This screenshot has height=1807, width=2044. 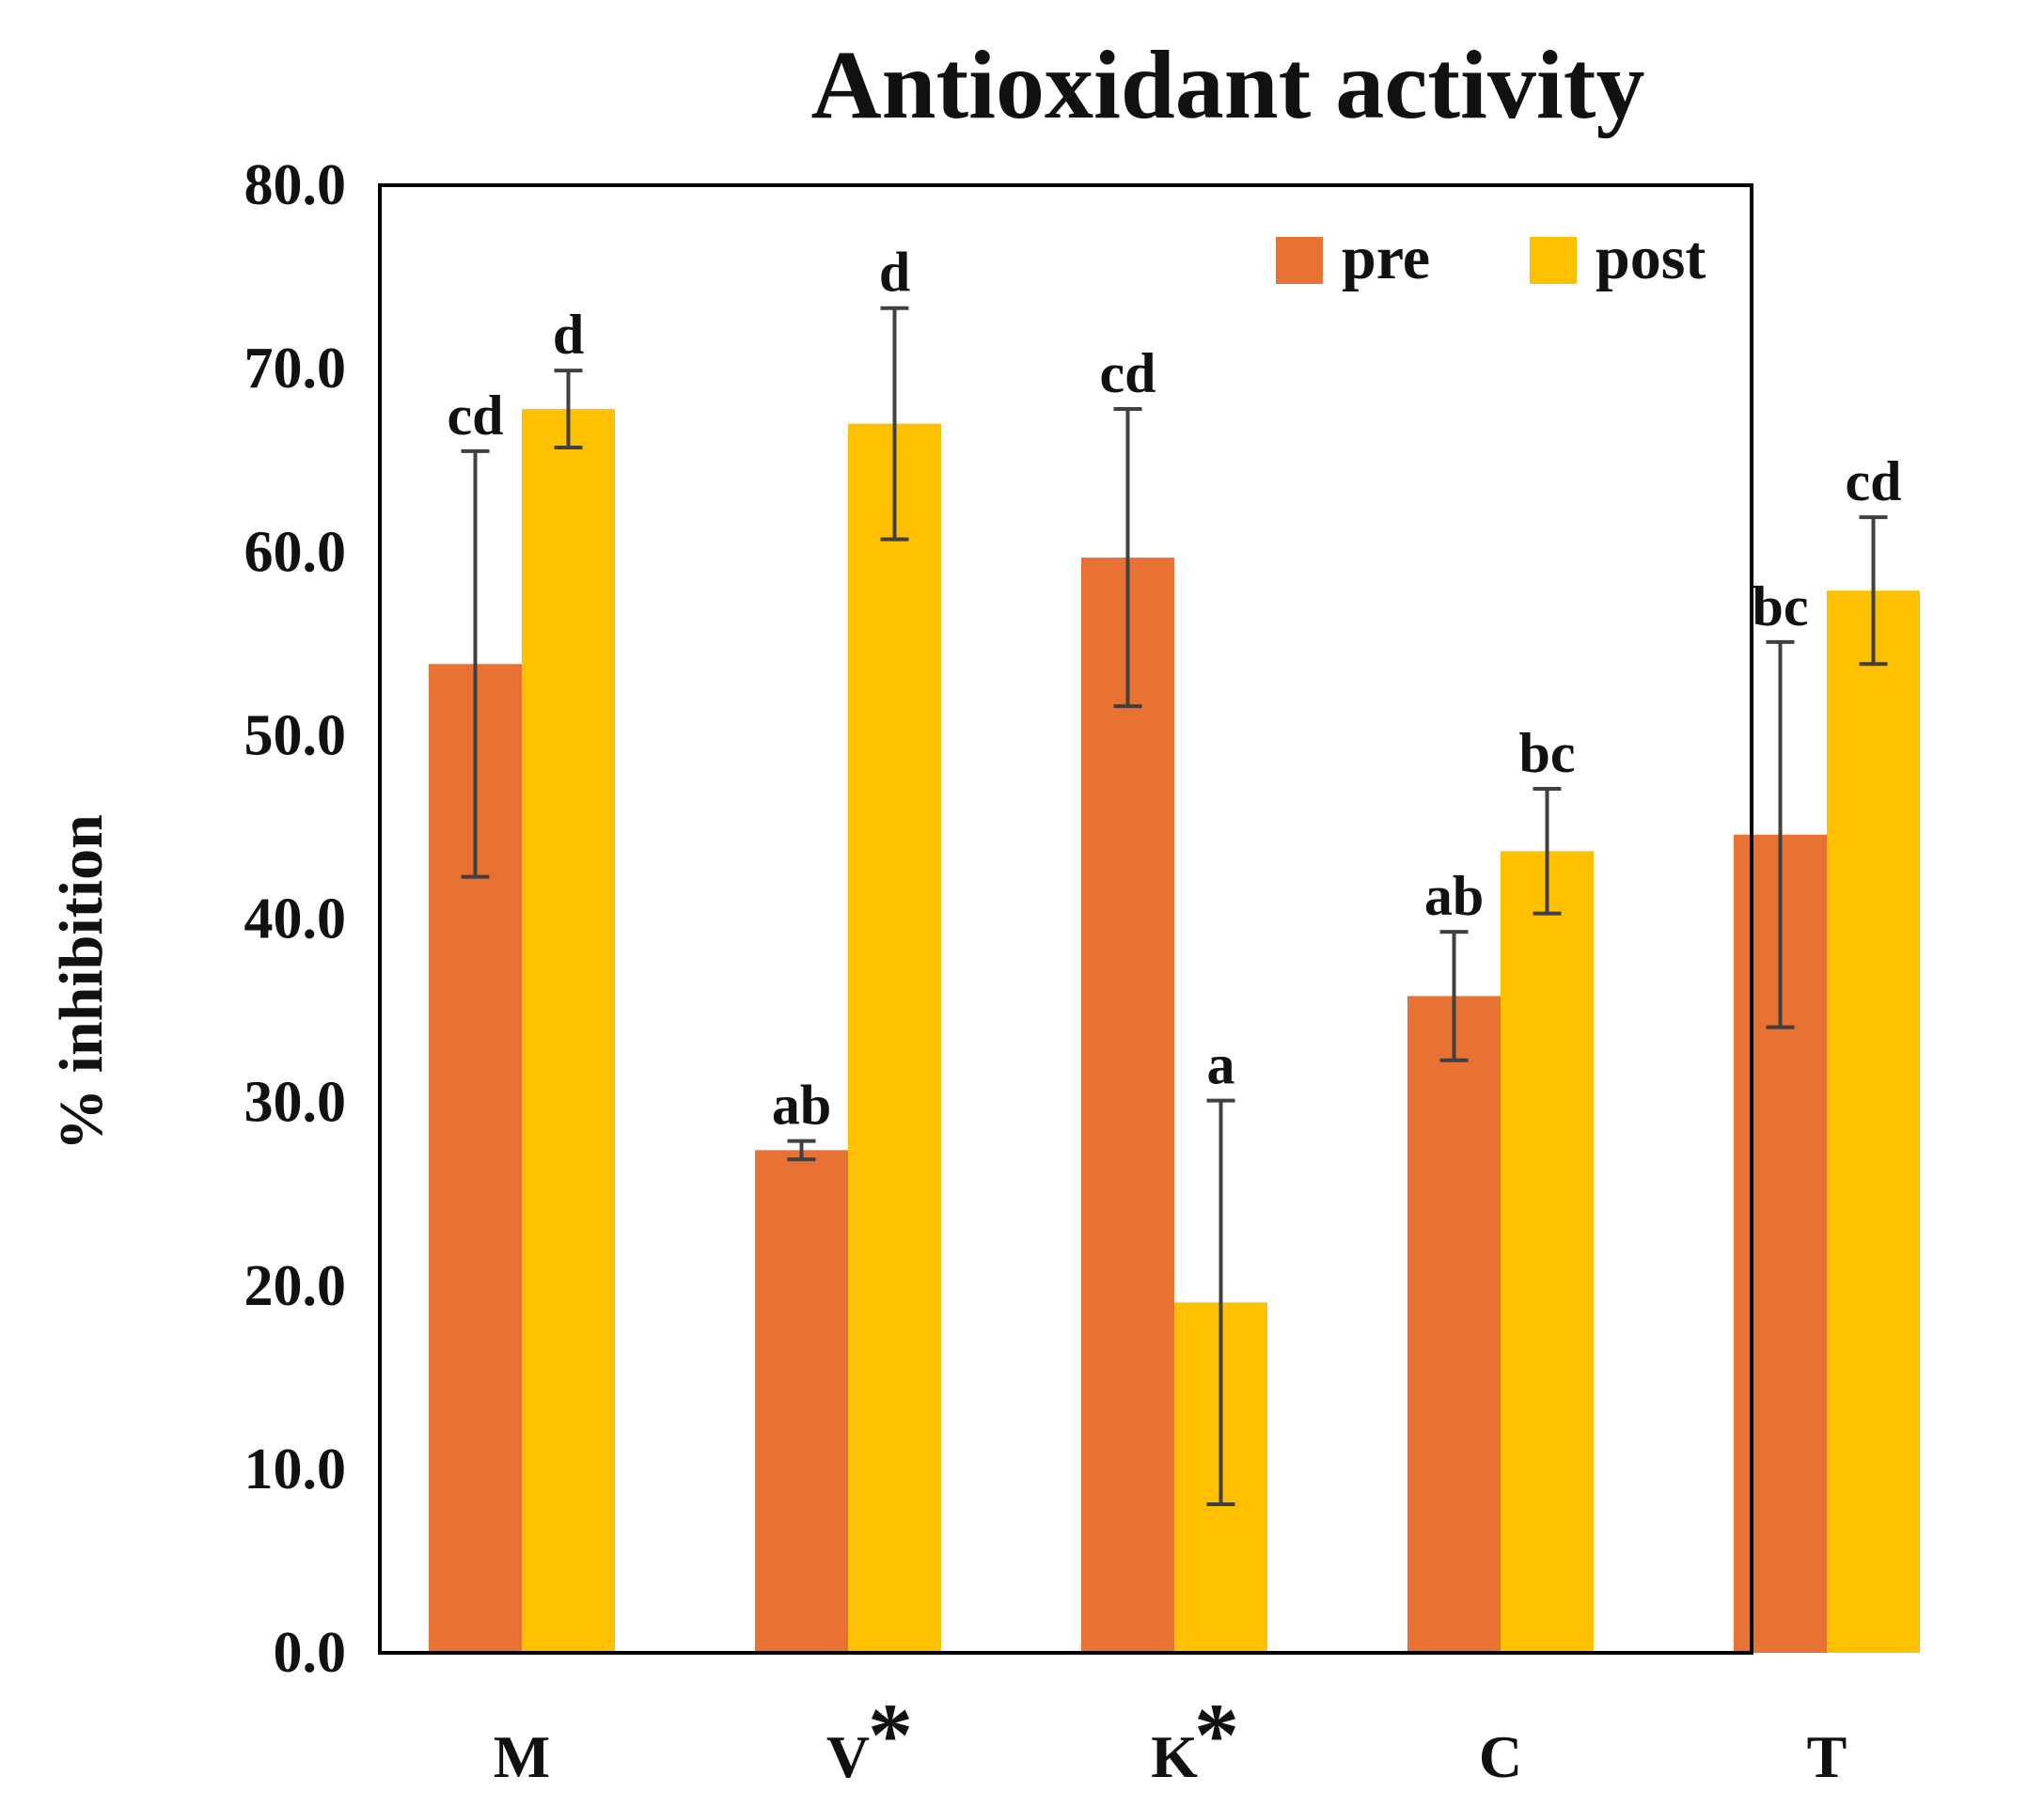 What do you see at coordinates (295, 185) in the screenshot?
I see `y-tick-label: 80.0` at bounding box center [295, 185].